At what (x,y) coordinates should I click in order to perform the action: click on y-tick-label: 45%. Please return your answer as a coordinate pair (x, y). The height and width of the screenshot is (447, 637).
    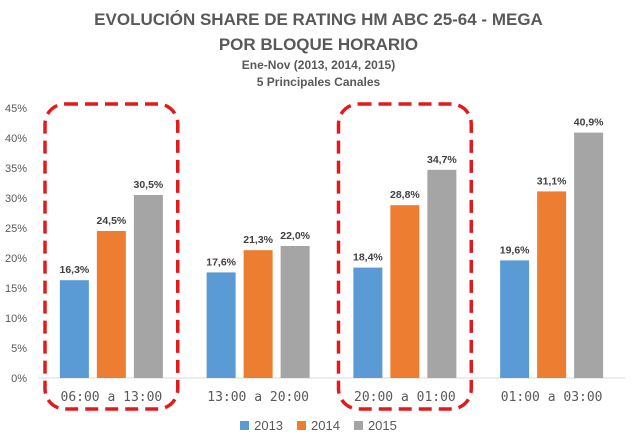
    Looking at the image, I should click on (16, 109).